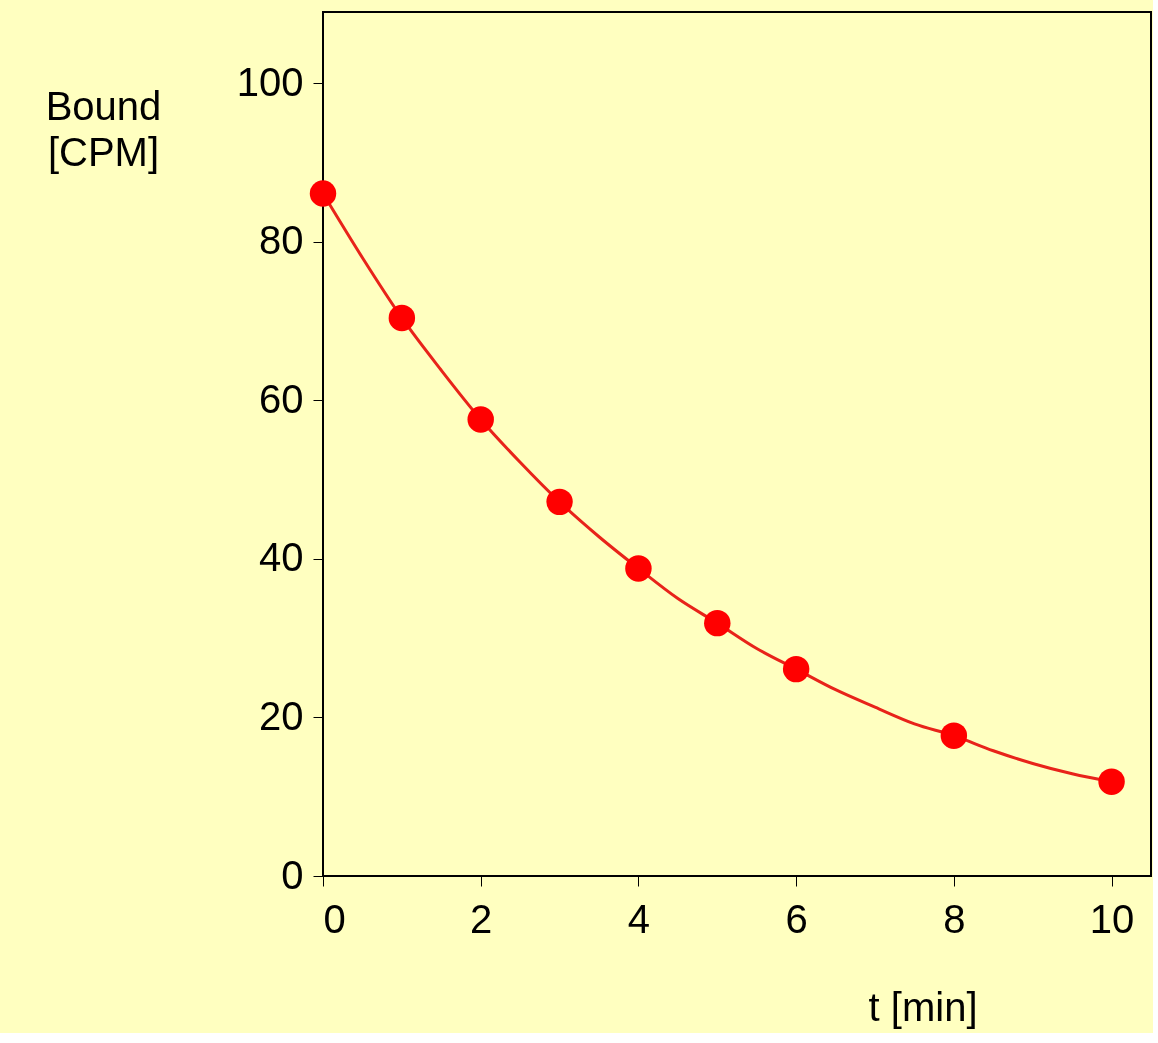 Image resolution: width=1158 pixels, height=1043 pixels. What do you see at coordinates (281, 240) in the screenshot?
I see `y-tick-label: 80` at bounding box center [281, 240].